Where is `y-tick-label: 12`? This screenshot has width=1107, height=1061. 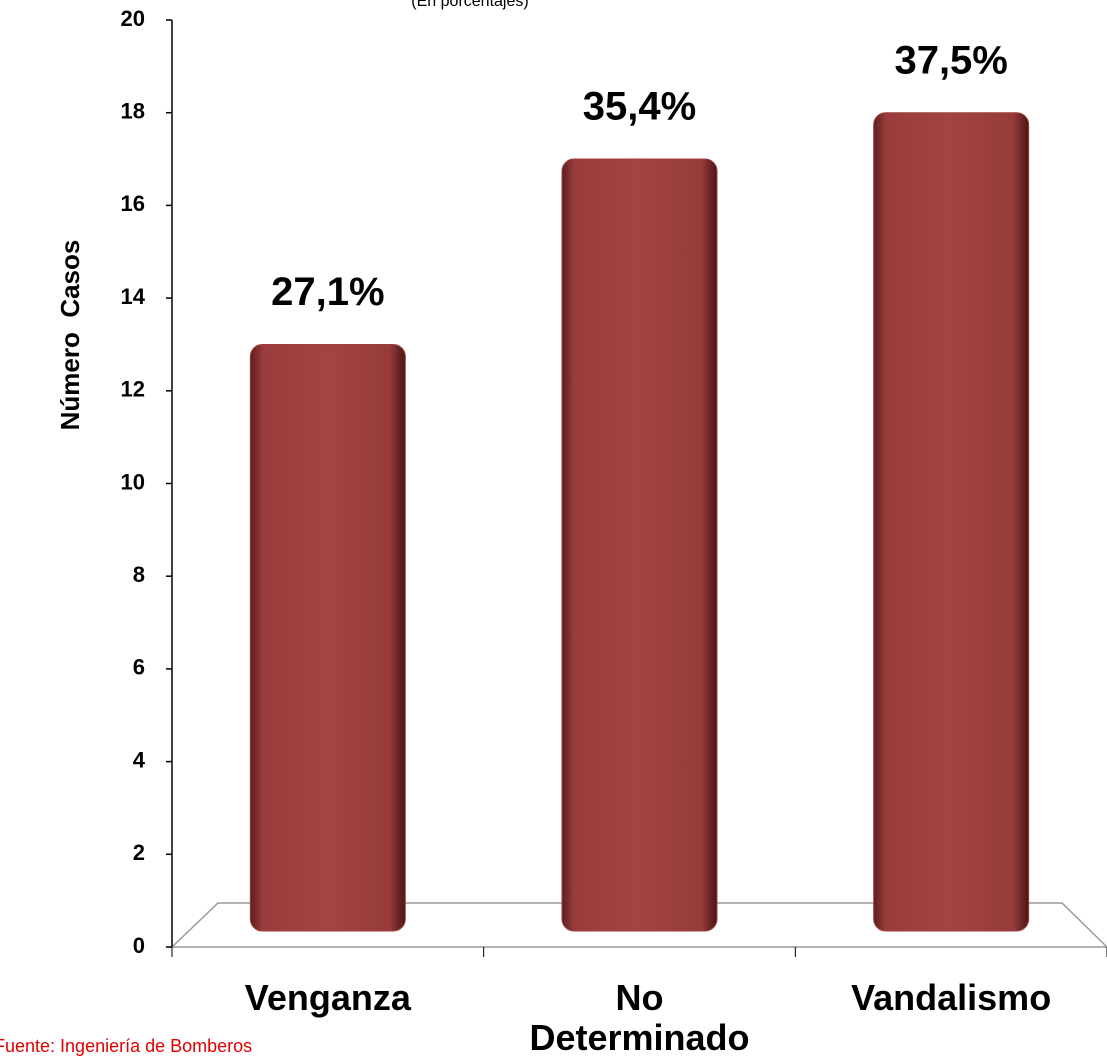
y-tick-label: 12 is located at coordinates (133, 389).